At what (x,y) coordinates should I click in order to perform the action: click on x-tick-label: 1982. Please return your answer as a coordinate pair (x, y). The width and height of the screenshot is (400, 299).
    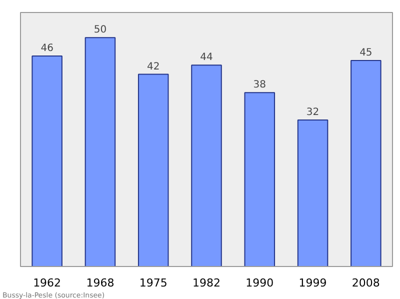
    Looking at the image, I should click on (206, 283).